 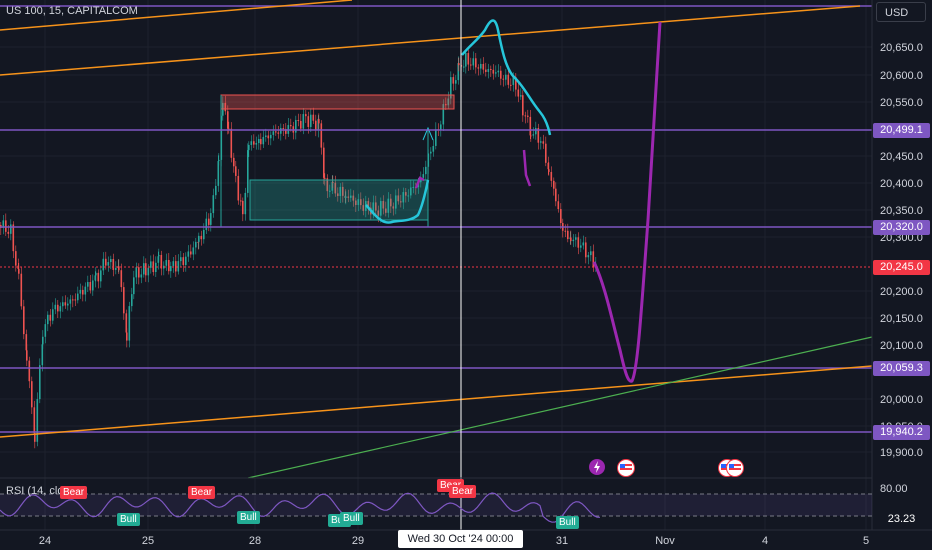 What do you see at coordinates (430, 40) in the screenshot?
I see `trendline-upper-channel` at bounding box center [430, 40].